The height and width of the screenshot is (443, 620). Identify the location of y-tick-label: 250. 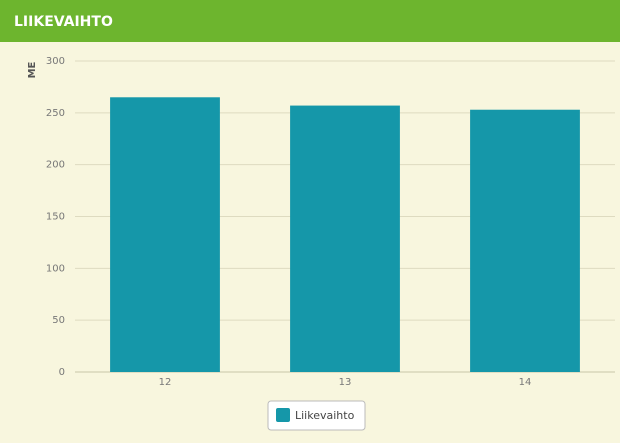
(55, 113).